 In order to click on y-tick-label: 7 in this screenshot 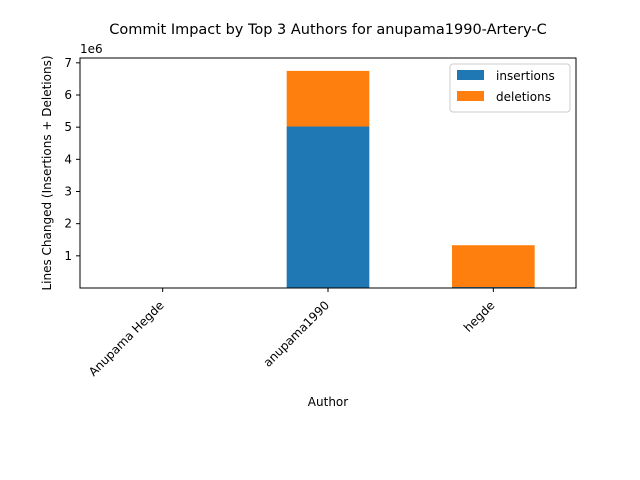, I will do `click(68, 63)`.